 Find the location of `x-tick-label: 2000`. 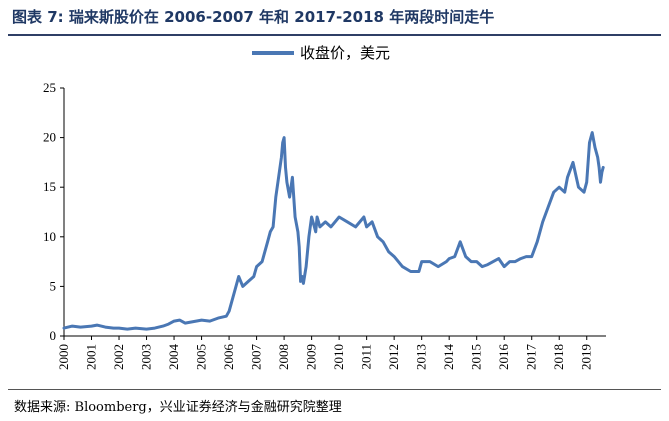

x-tick-label: 2000 is located at coordinates (63, 357).